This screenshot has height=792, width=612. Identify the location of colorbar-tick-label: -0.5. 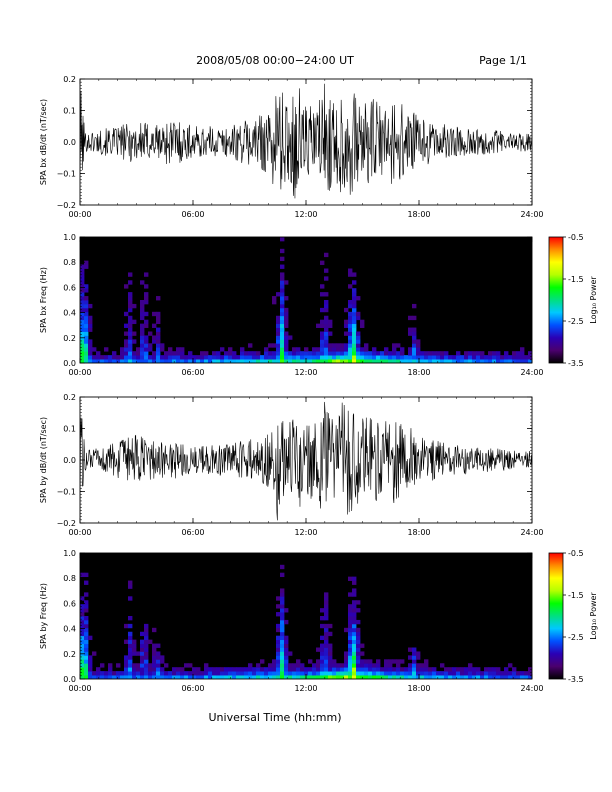
(576, 237).